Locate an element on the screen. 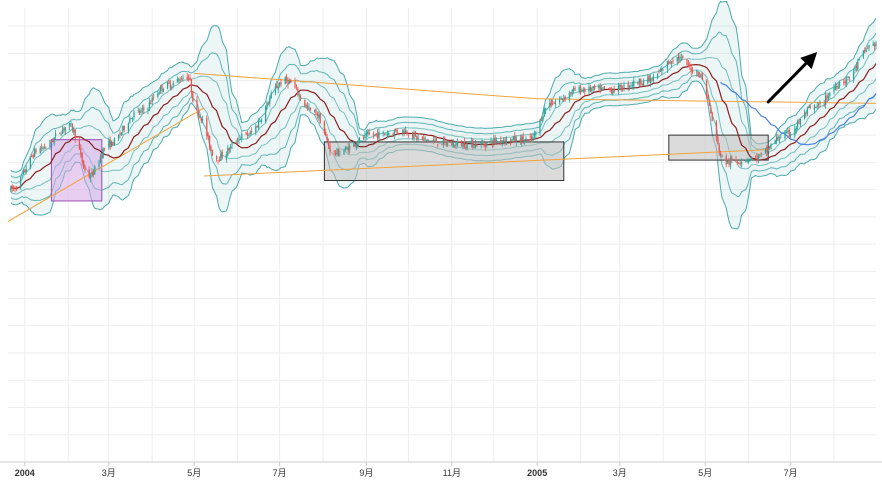  arrow-shaft is located at coordinates (787, 82).